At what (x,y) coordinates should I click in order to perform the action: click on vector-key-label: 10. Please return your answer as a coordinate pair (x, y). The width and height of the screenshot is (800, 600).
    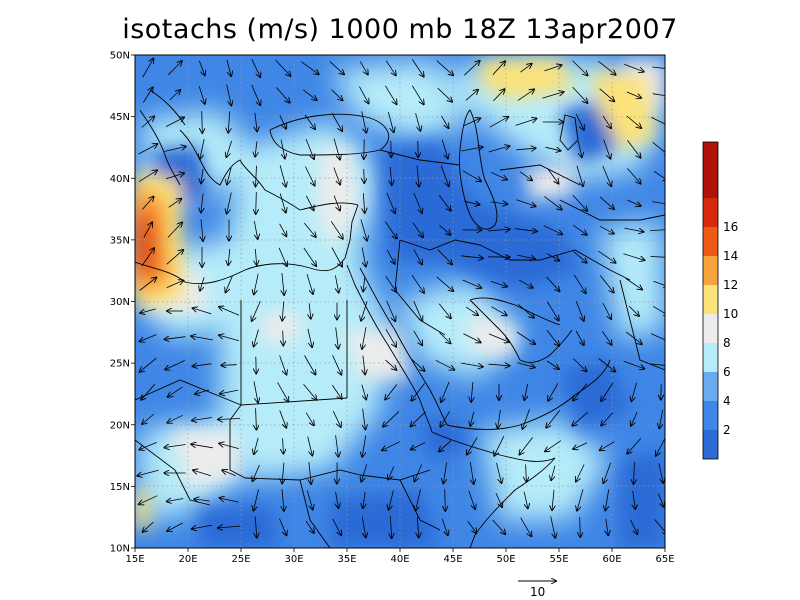
    Looking at the image, I should click on (537, 592).